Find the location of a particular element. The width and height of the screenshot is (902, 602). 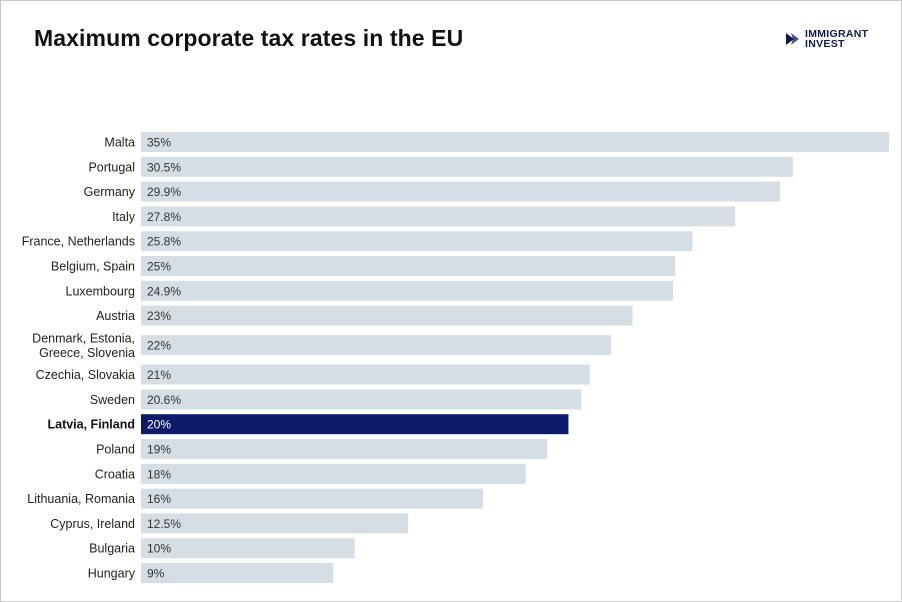

value-label: 35% is located at coordinates (159, 143).